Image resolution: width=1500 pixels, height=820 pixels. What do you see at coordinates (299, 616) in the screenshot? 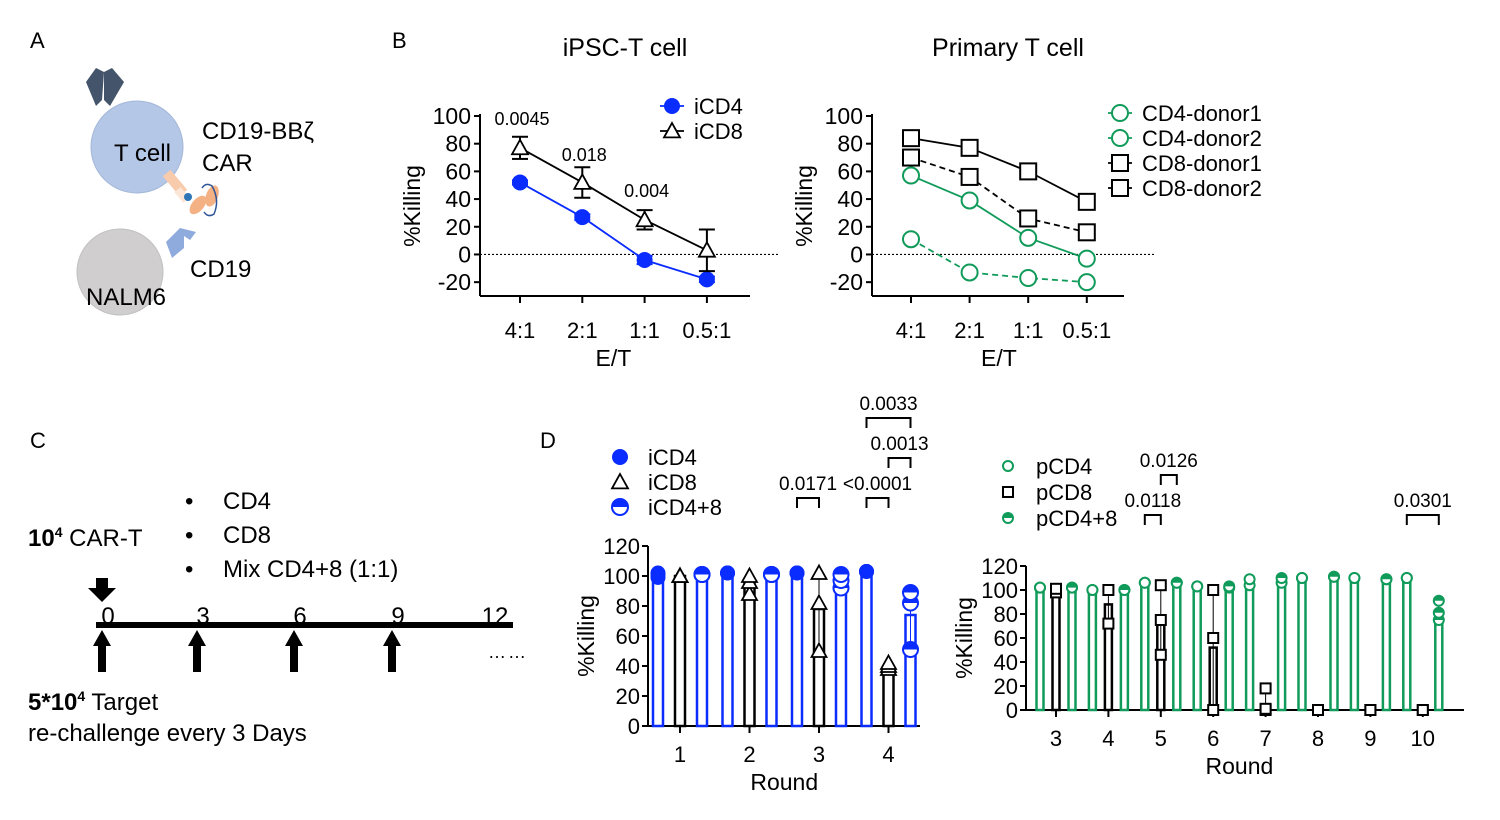
I see `timeline-tick-label: 6` at bounding box center [299, 616].